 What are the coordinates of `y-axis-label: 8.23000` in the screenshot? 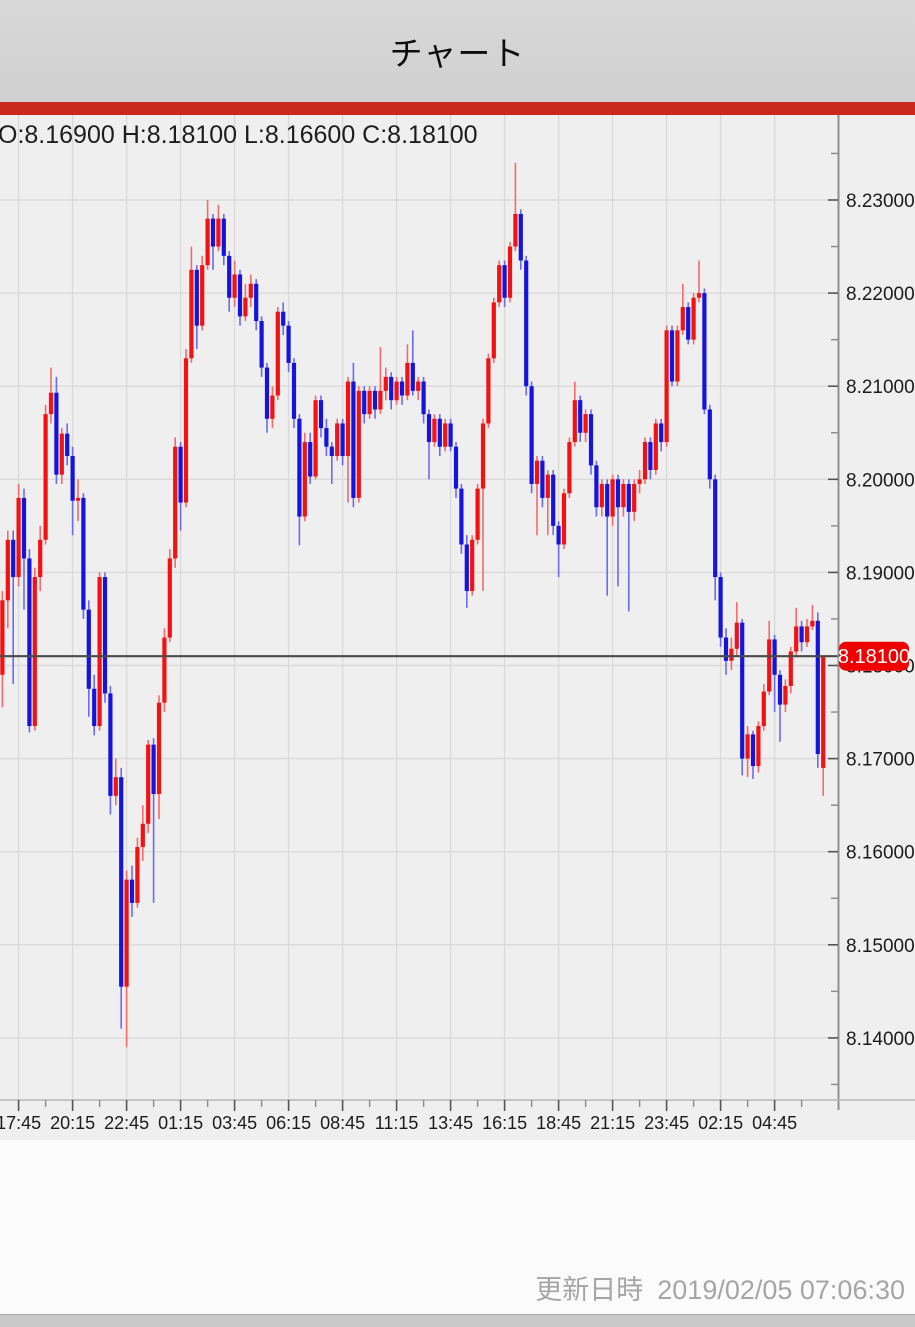 It's located at (880, 201).